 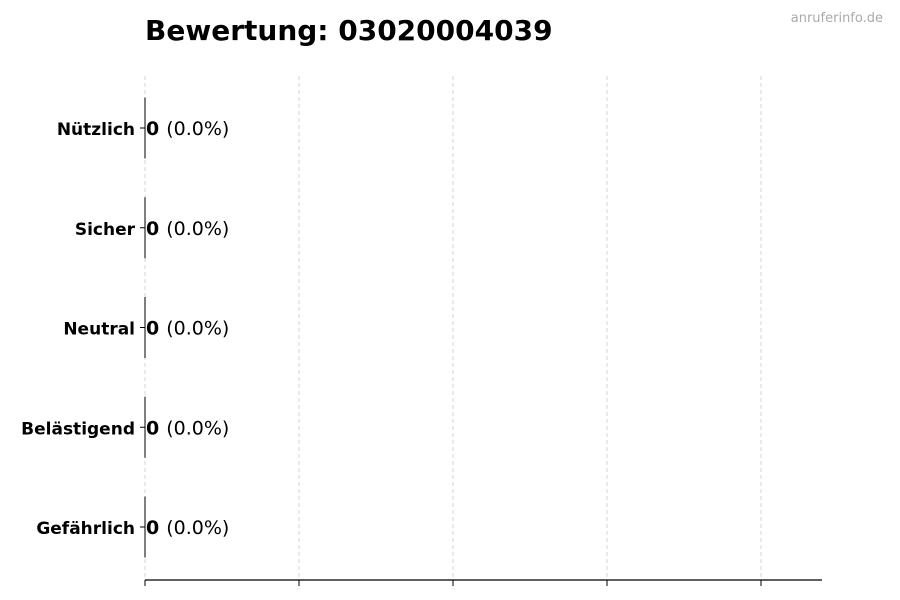 What do you see at coordinates (99, 330) in the screenshot?
I see `category-label: Neutral` at bounding box center [99, 330].